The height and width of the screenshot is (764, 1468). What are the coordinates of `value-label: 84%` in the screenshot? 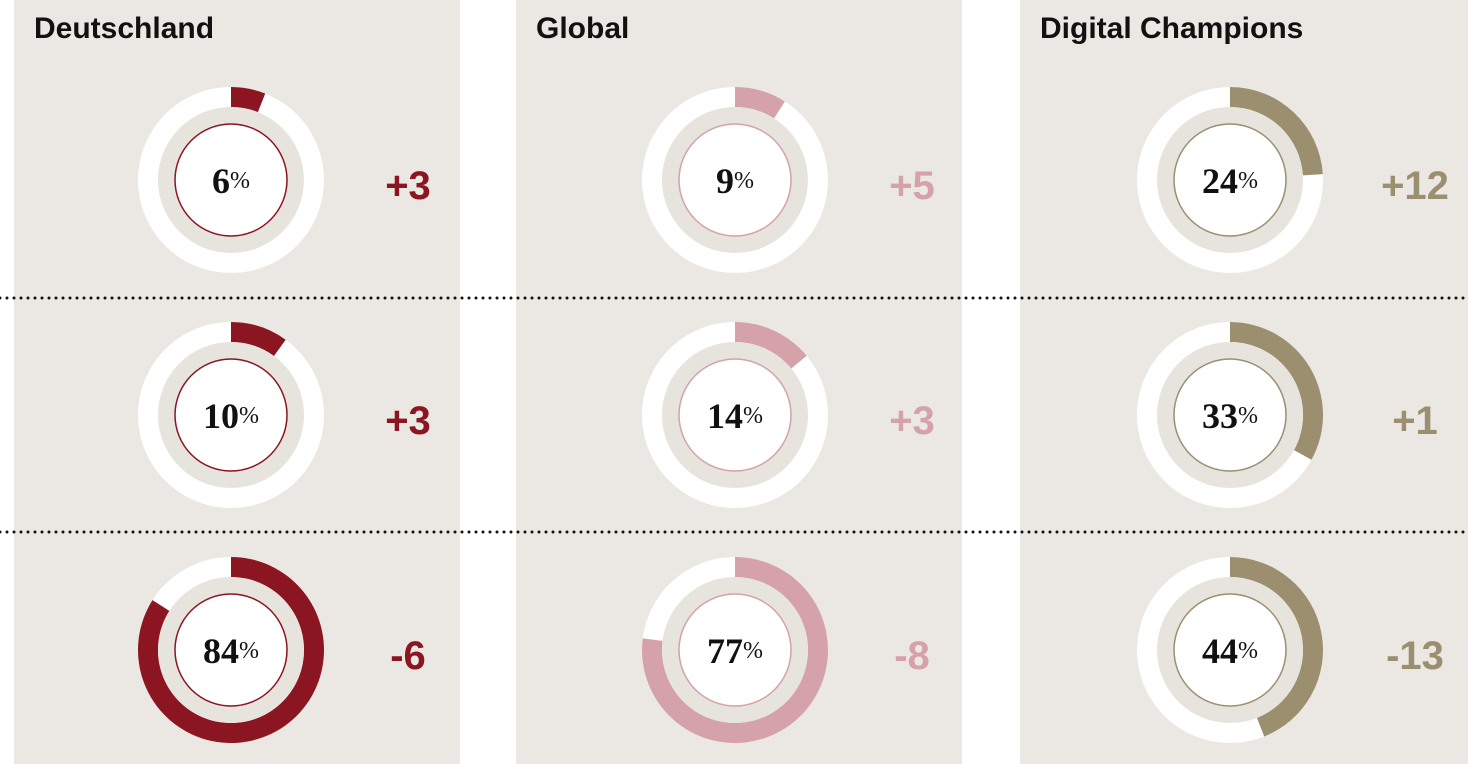 It's located at (231, 651).